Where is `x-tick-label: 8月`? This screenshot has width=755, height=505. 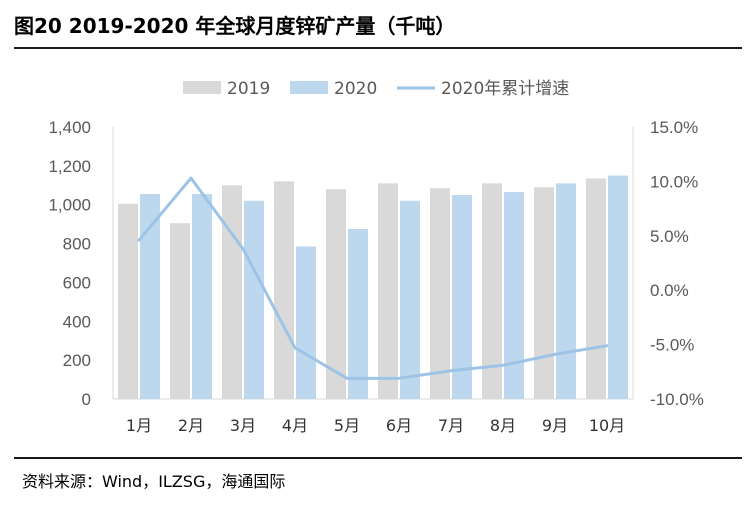 x-tick-label: 8月 is located at coordinates (503, 425).